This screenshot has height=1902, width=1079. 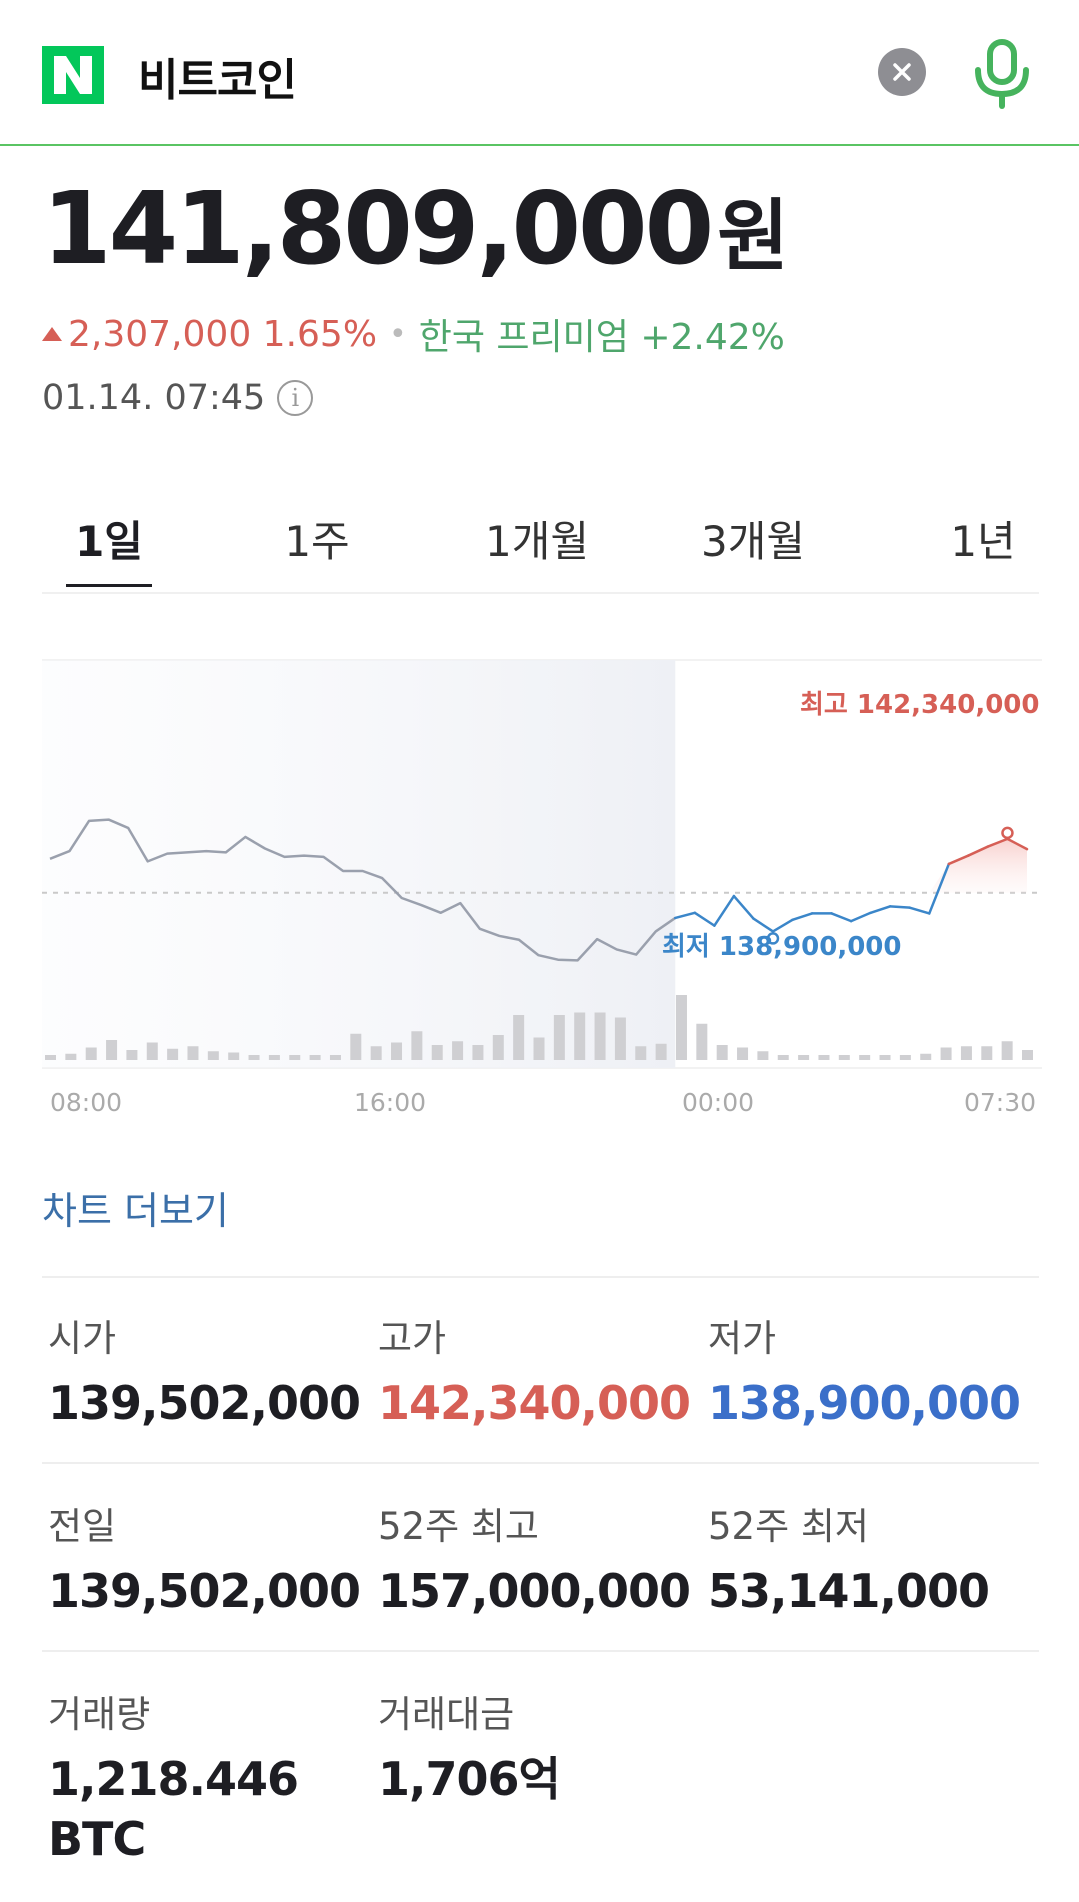 I want to click on tab-1-month: 1개월, so click(x=536, y=541).